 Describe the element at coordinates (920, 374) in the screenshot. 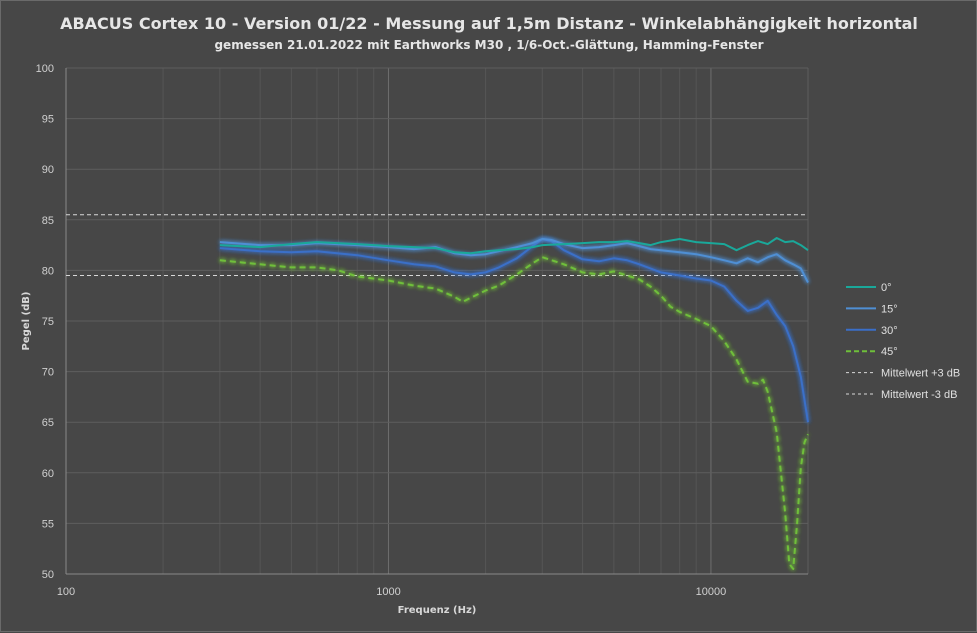

I see `legend-label: Mittelwert +3 dB` at that location.